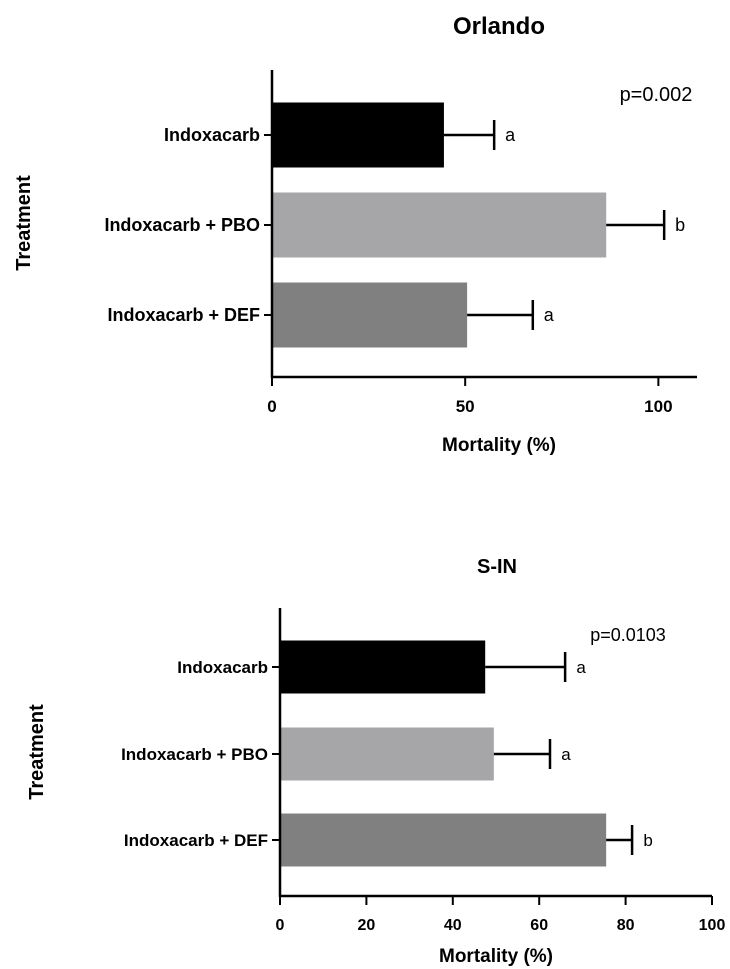  I want to click on x-tick-label: 40, so click(453, 925).